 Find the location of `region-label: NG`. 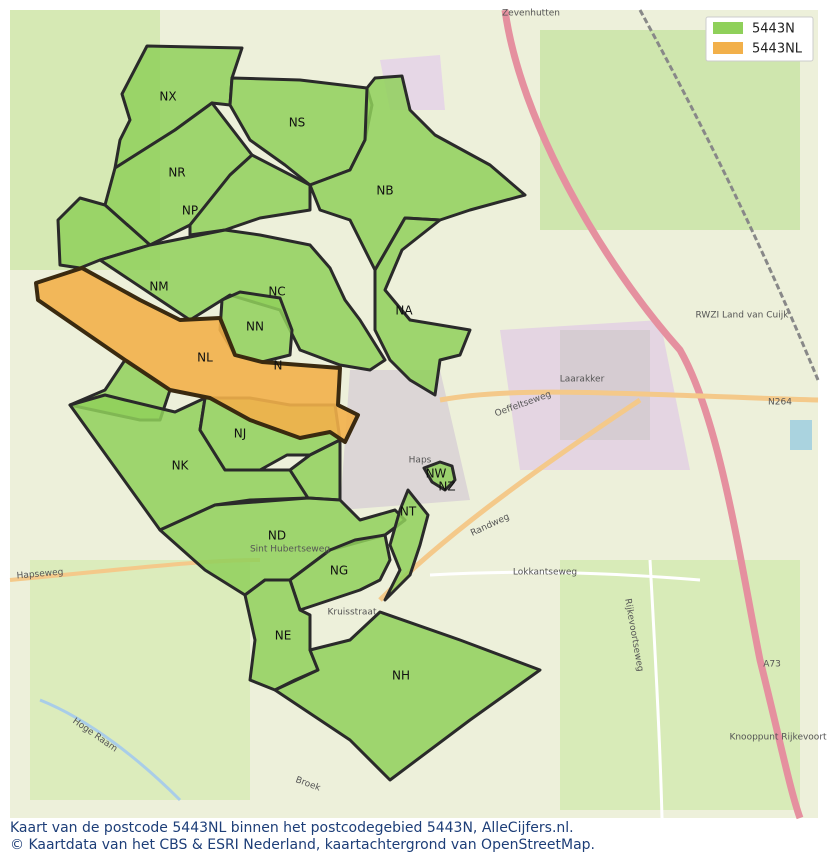

region-label: NG is located at coordinates (339, 571).